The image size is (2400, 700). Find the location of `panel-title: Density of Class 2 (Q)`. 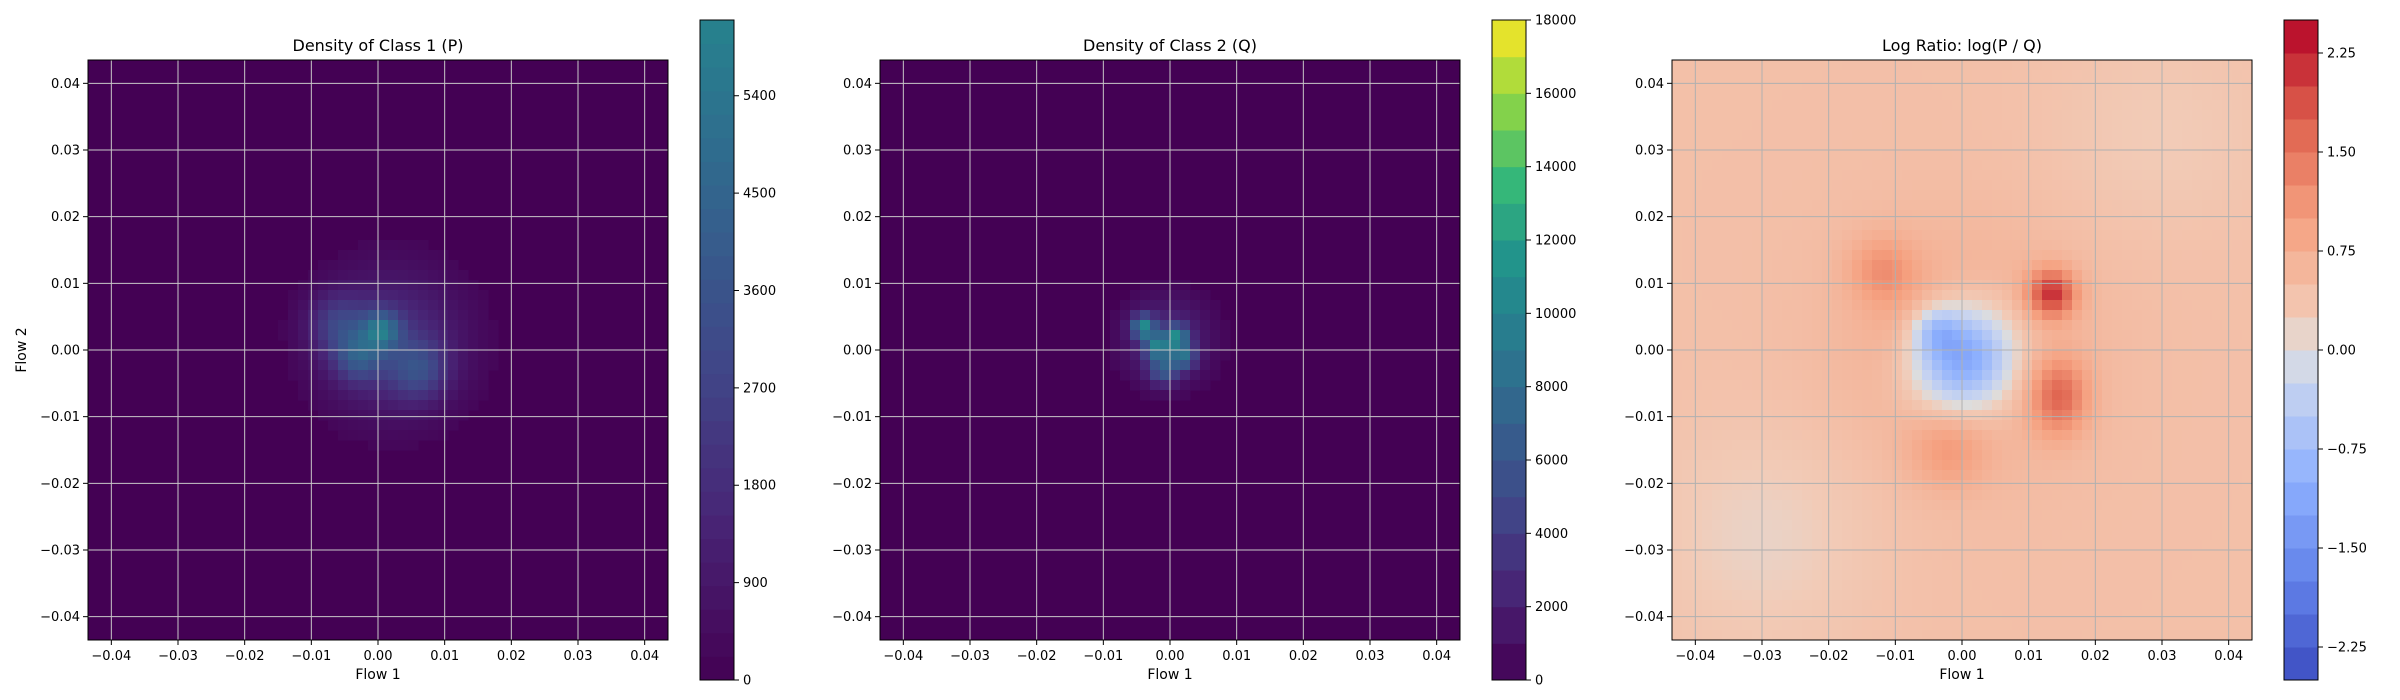

panel-title: Density of Class 2 (Q) is located at coordinates (1170, 45).